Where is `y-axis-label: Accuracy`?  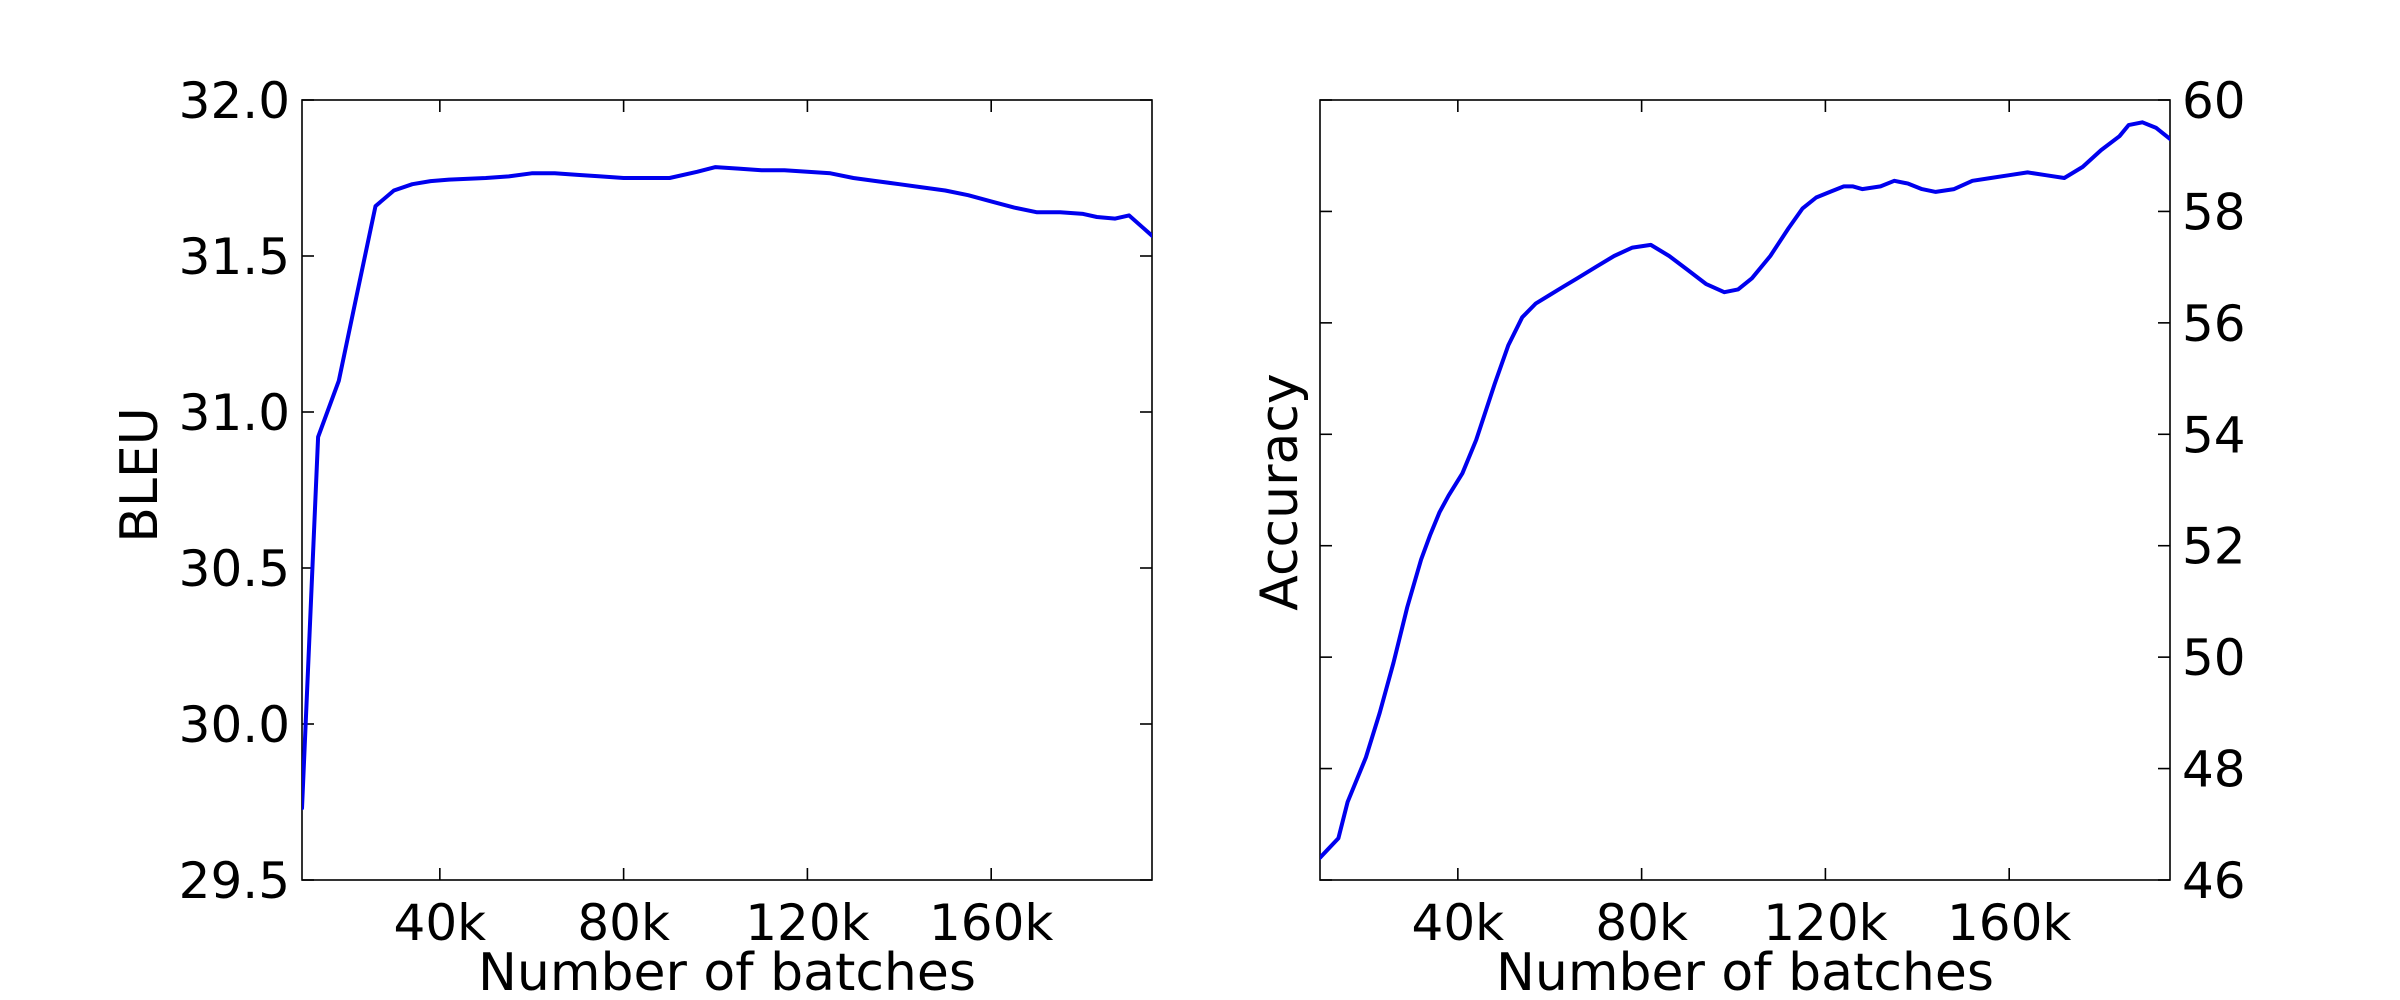
y-axis-label: Accuracy is located at coordinates (1280, 491).